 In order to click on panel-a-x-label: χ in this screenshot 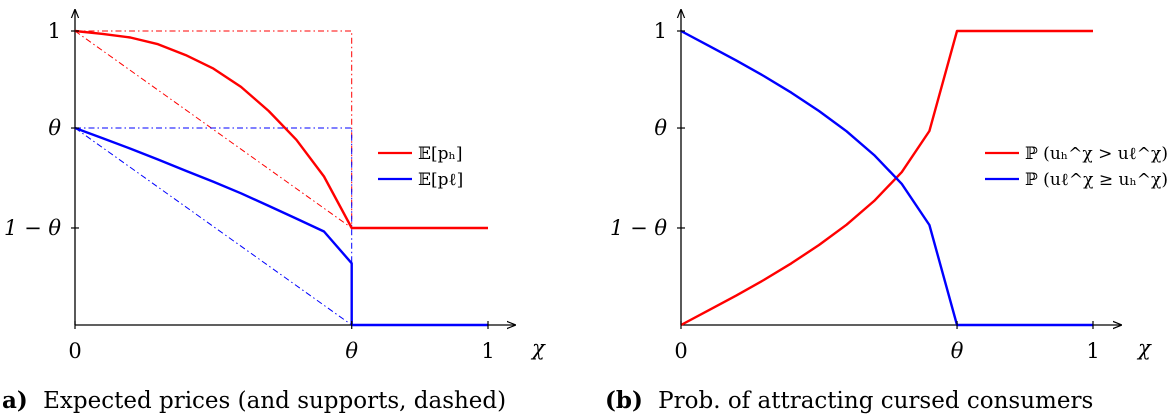, I will do `click(538, 348)`.